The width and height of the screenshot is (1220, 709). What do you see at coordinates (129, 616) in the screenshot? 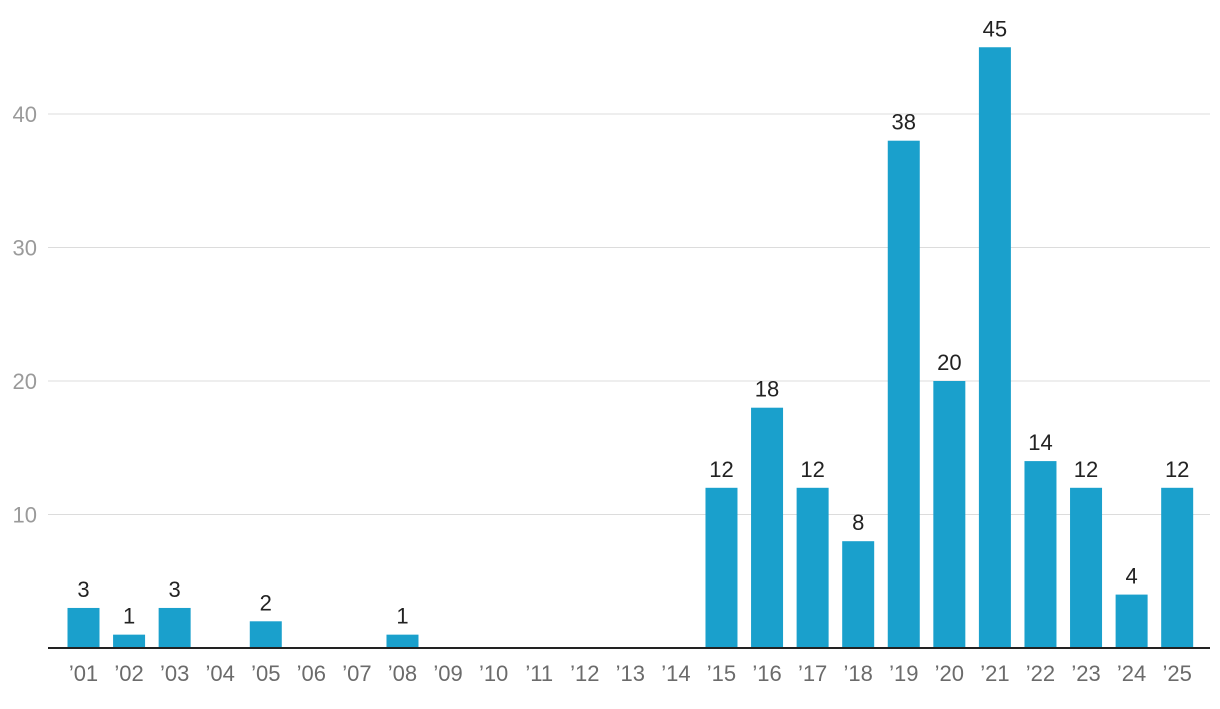
I see `bar-value-label-2: 1` at bounding box center [129, 616].